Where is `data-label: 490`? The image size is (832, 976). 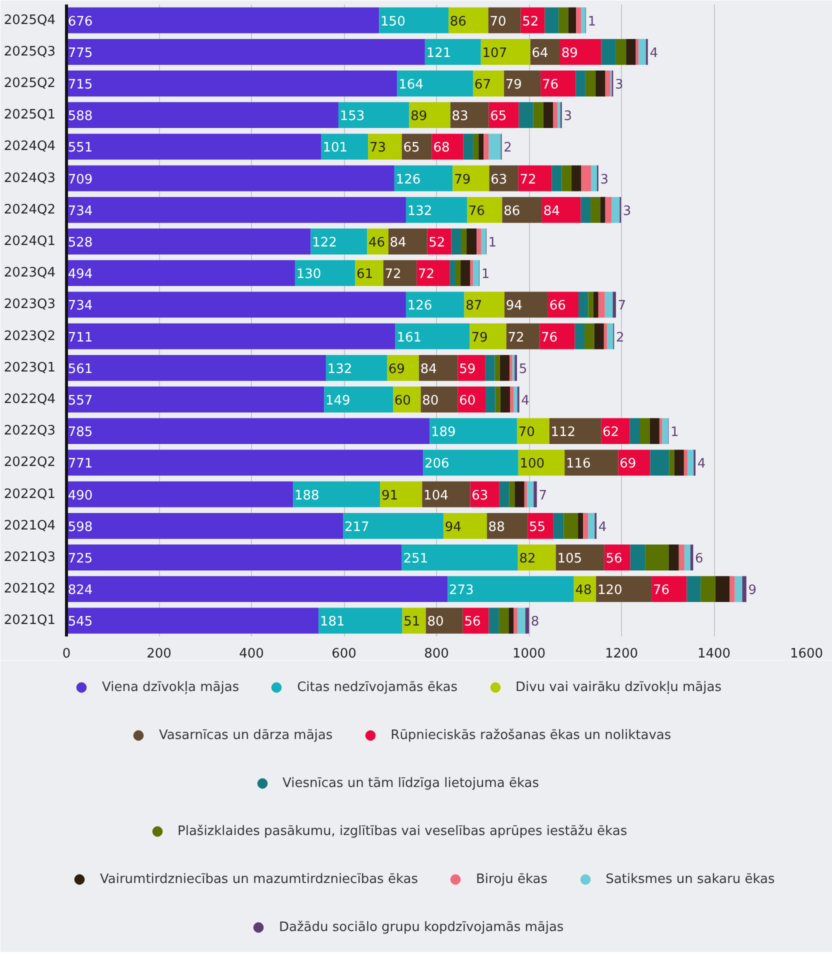 data-label: 490 is located at coordinates (80, 496).